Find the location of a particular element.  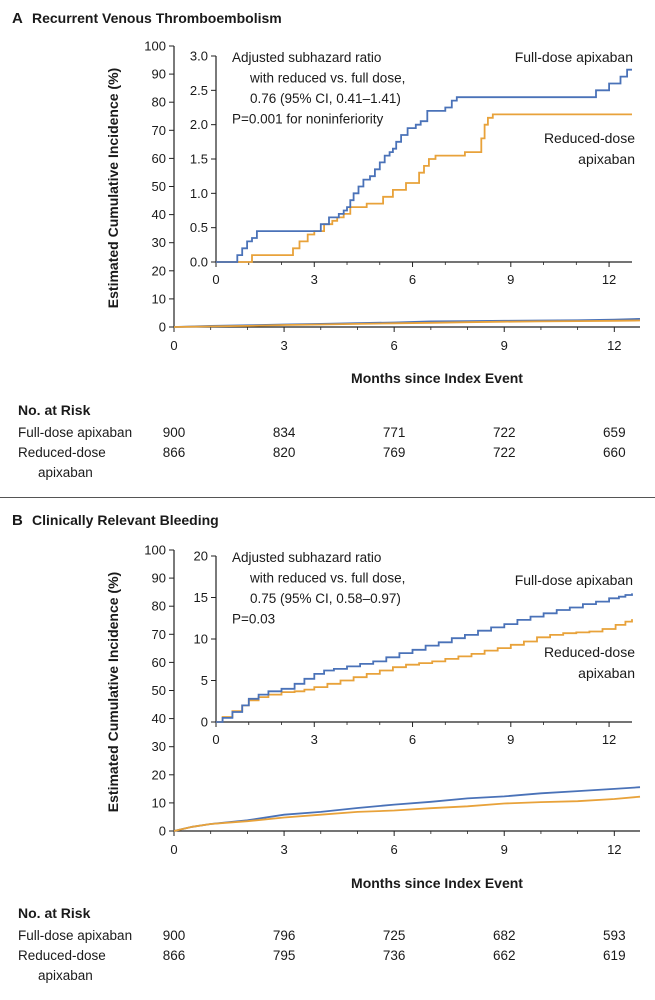

panel-a-inset-ytick-label-0.0: 0.0 is located at coordinates (199, 262).